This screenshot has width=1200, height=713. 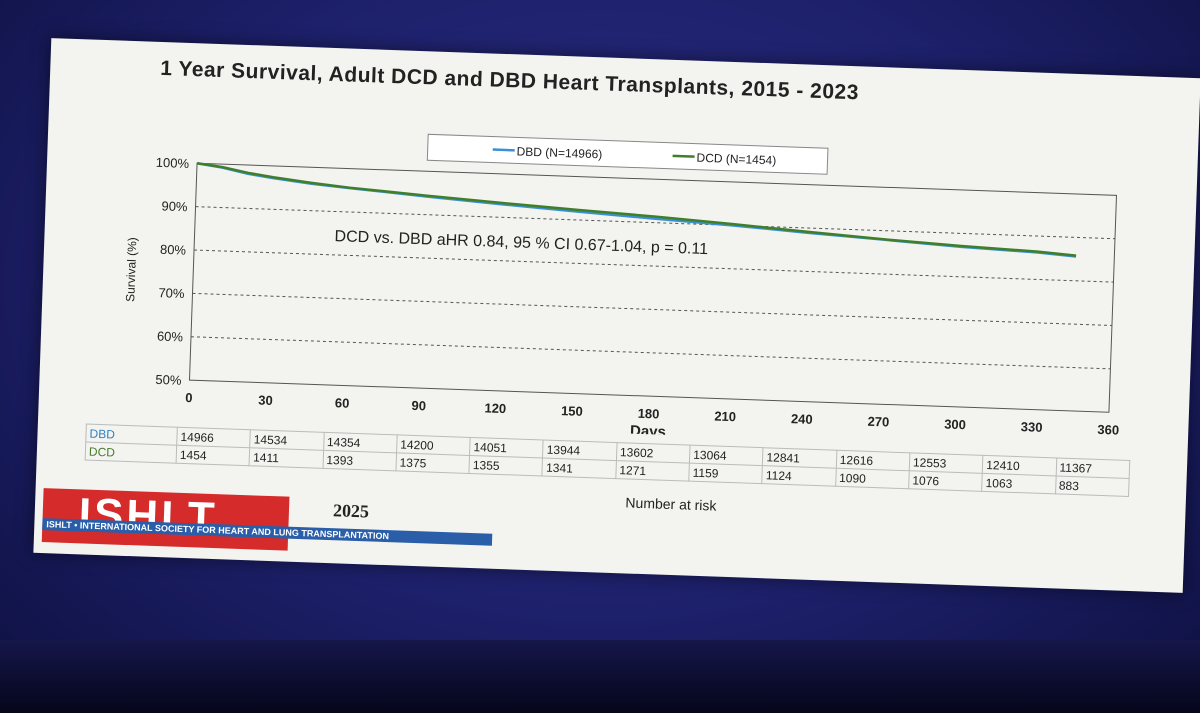 What do you see at coordinates (802, 419) in the screenshot?
I see `x-tick-label: 240` at bounding box center [802, 419].